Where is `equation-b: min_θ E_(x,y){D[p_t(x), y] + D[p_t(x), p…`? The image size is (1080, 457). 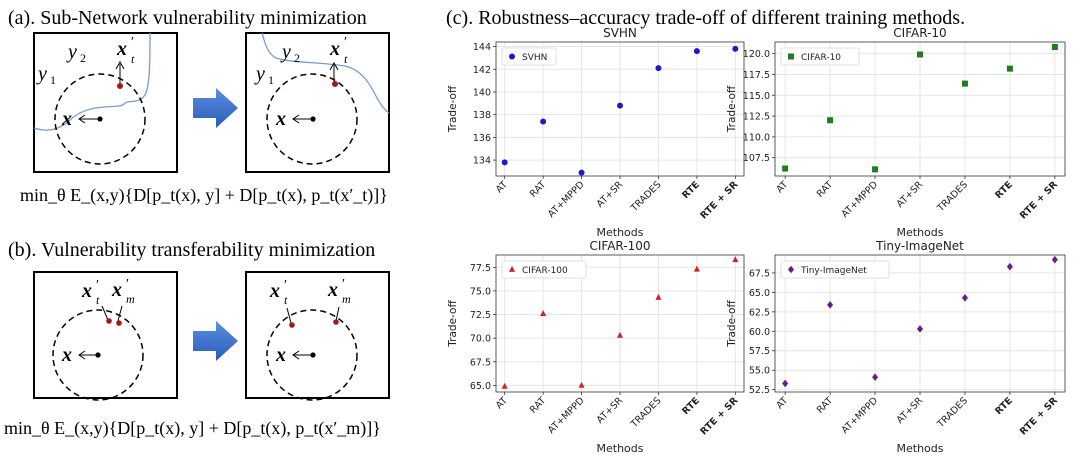 equation-b: min_θ E_(x,y){D[p_t(x), y] + D[p_t(x), p… is located at coordinates (192, 428).